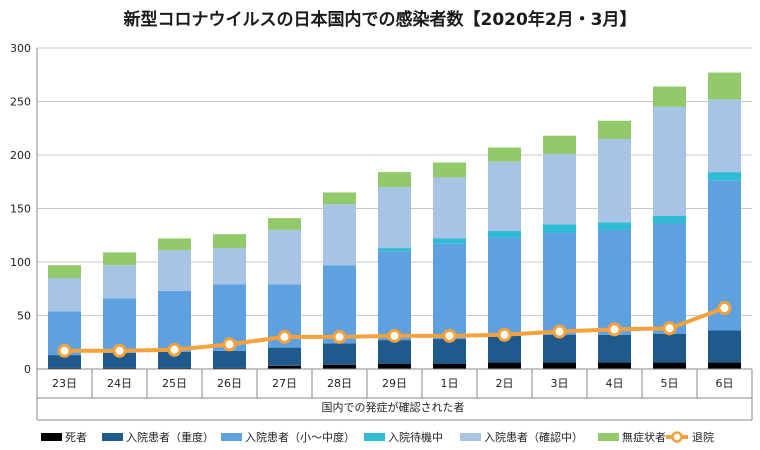 This screenshot has width=760, height=450. Describe the element at coordinates (119, 383) in the screenshot. I see `x-tick-label-1: 24日` at that location.